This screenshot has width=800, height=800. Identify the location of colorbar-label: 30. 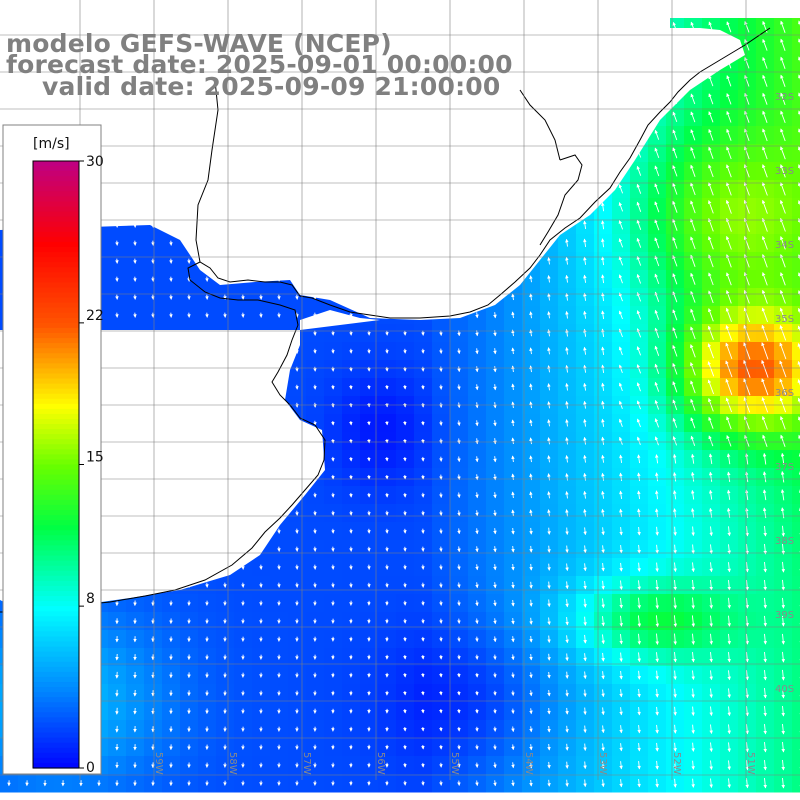
(95, 162).